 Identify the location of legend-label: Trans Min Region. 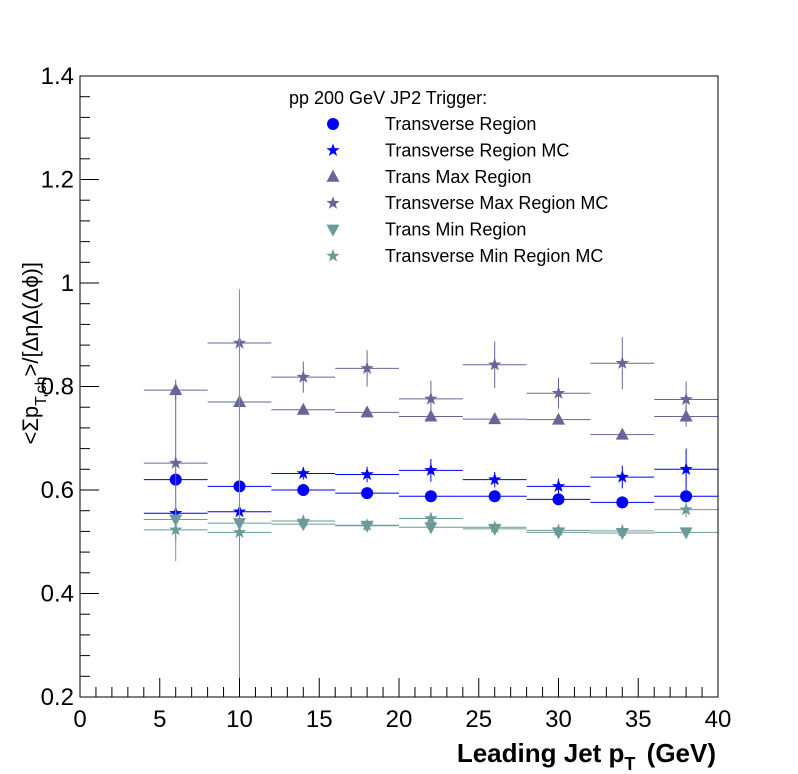
(455, 230).